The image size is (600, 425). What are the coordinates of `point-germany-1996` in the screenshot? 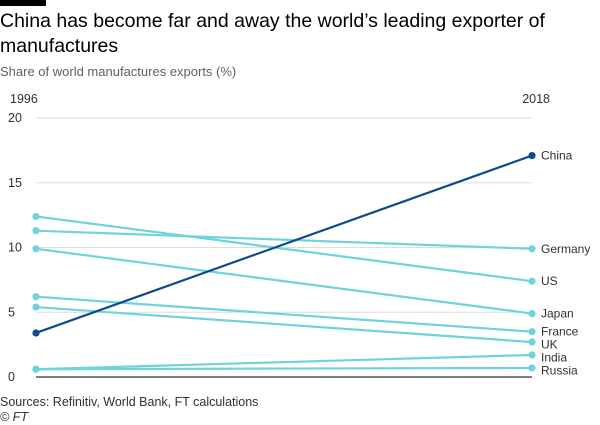 It's located at (36, 231).